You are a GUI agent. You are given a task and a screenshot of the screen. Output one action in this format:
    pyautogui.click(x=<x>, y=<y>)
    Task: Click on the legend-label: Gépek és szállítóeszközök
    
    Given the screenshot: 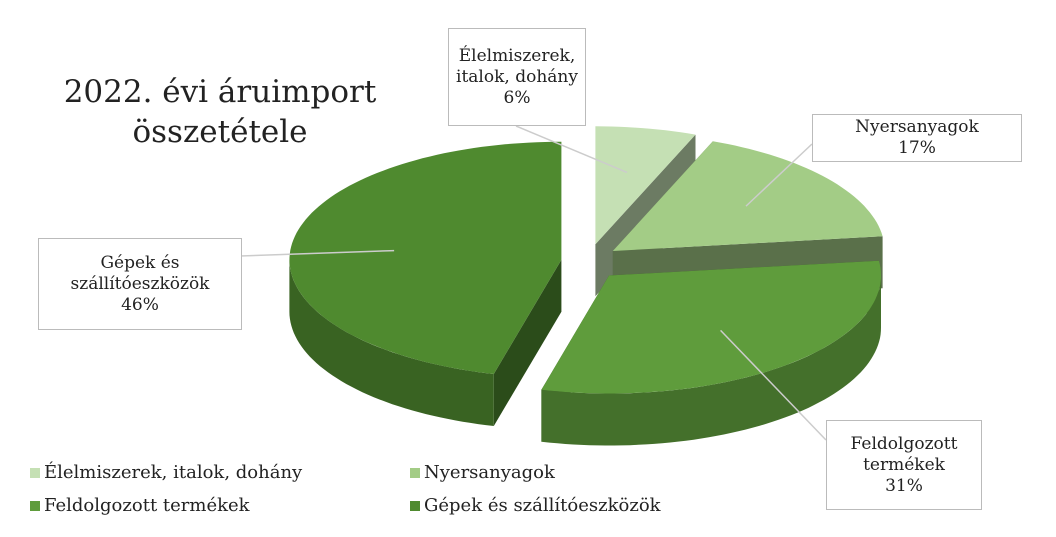 What is the action you would take?
    pyautogui.click(x=542, y=505)
    